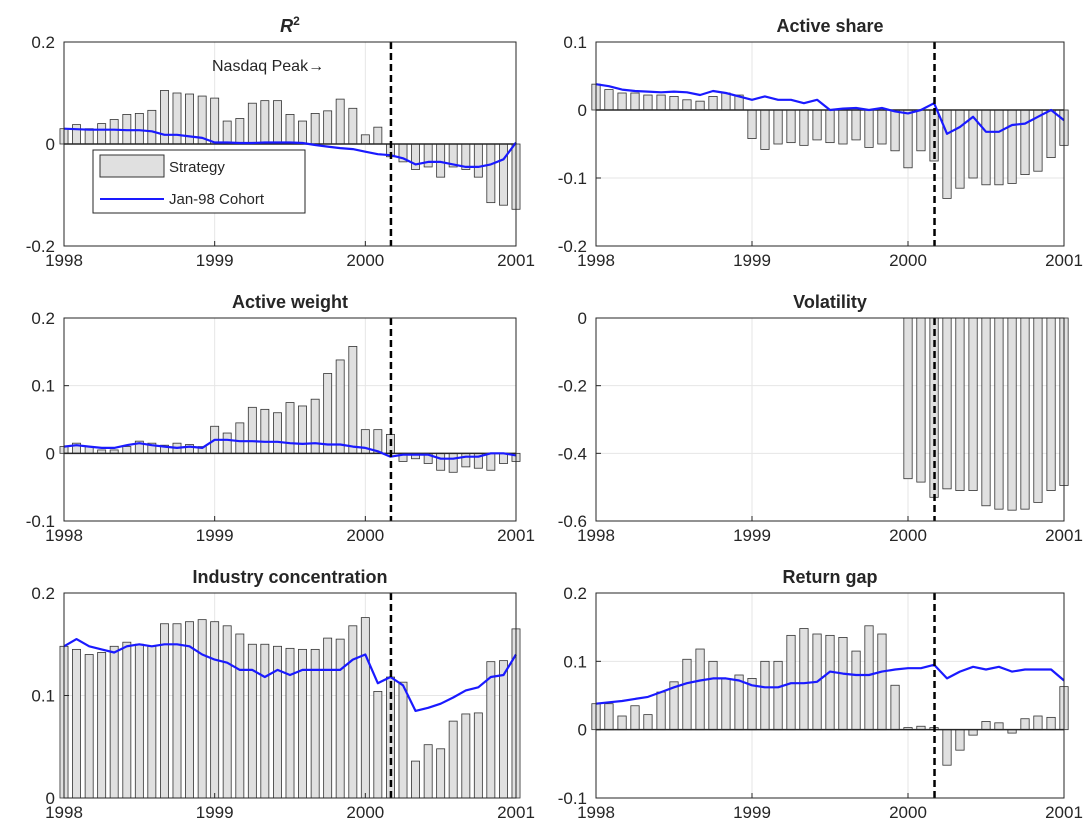 This screenshot has width=1086, height=835. What do you see at coordinates (268, 66) in the screenshot?
I see `nasdaq-peak-annotation: Nasdaq Peak→` at bounding box center [268, 66].